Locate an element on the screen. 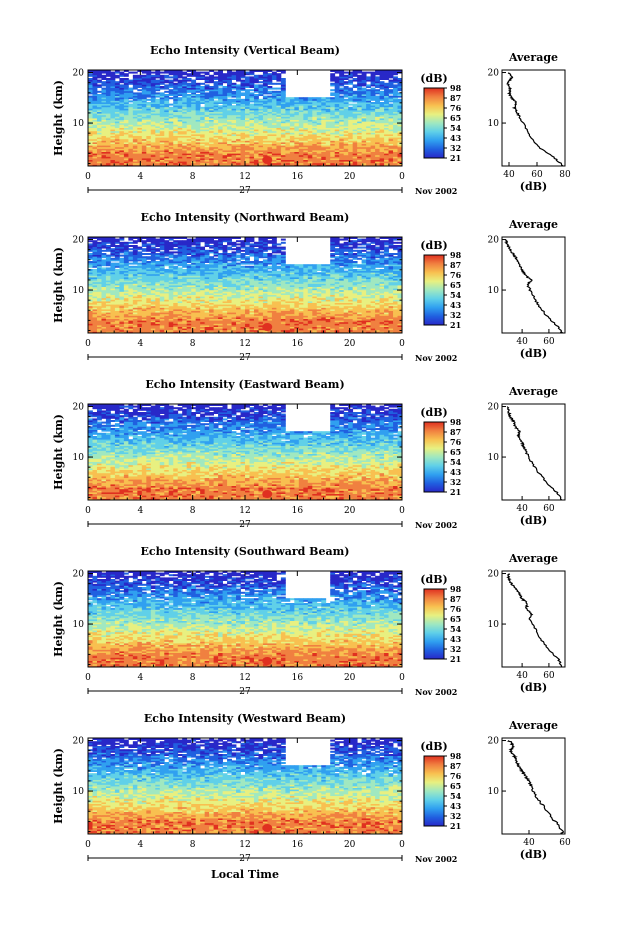 Image resolution: width=621 pixels, height=929 pixels. heatmap-field is located at coordinates (245, 118).